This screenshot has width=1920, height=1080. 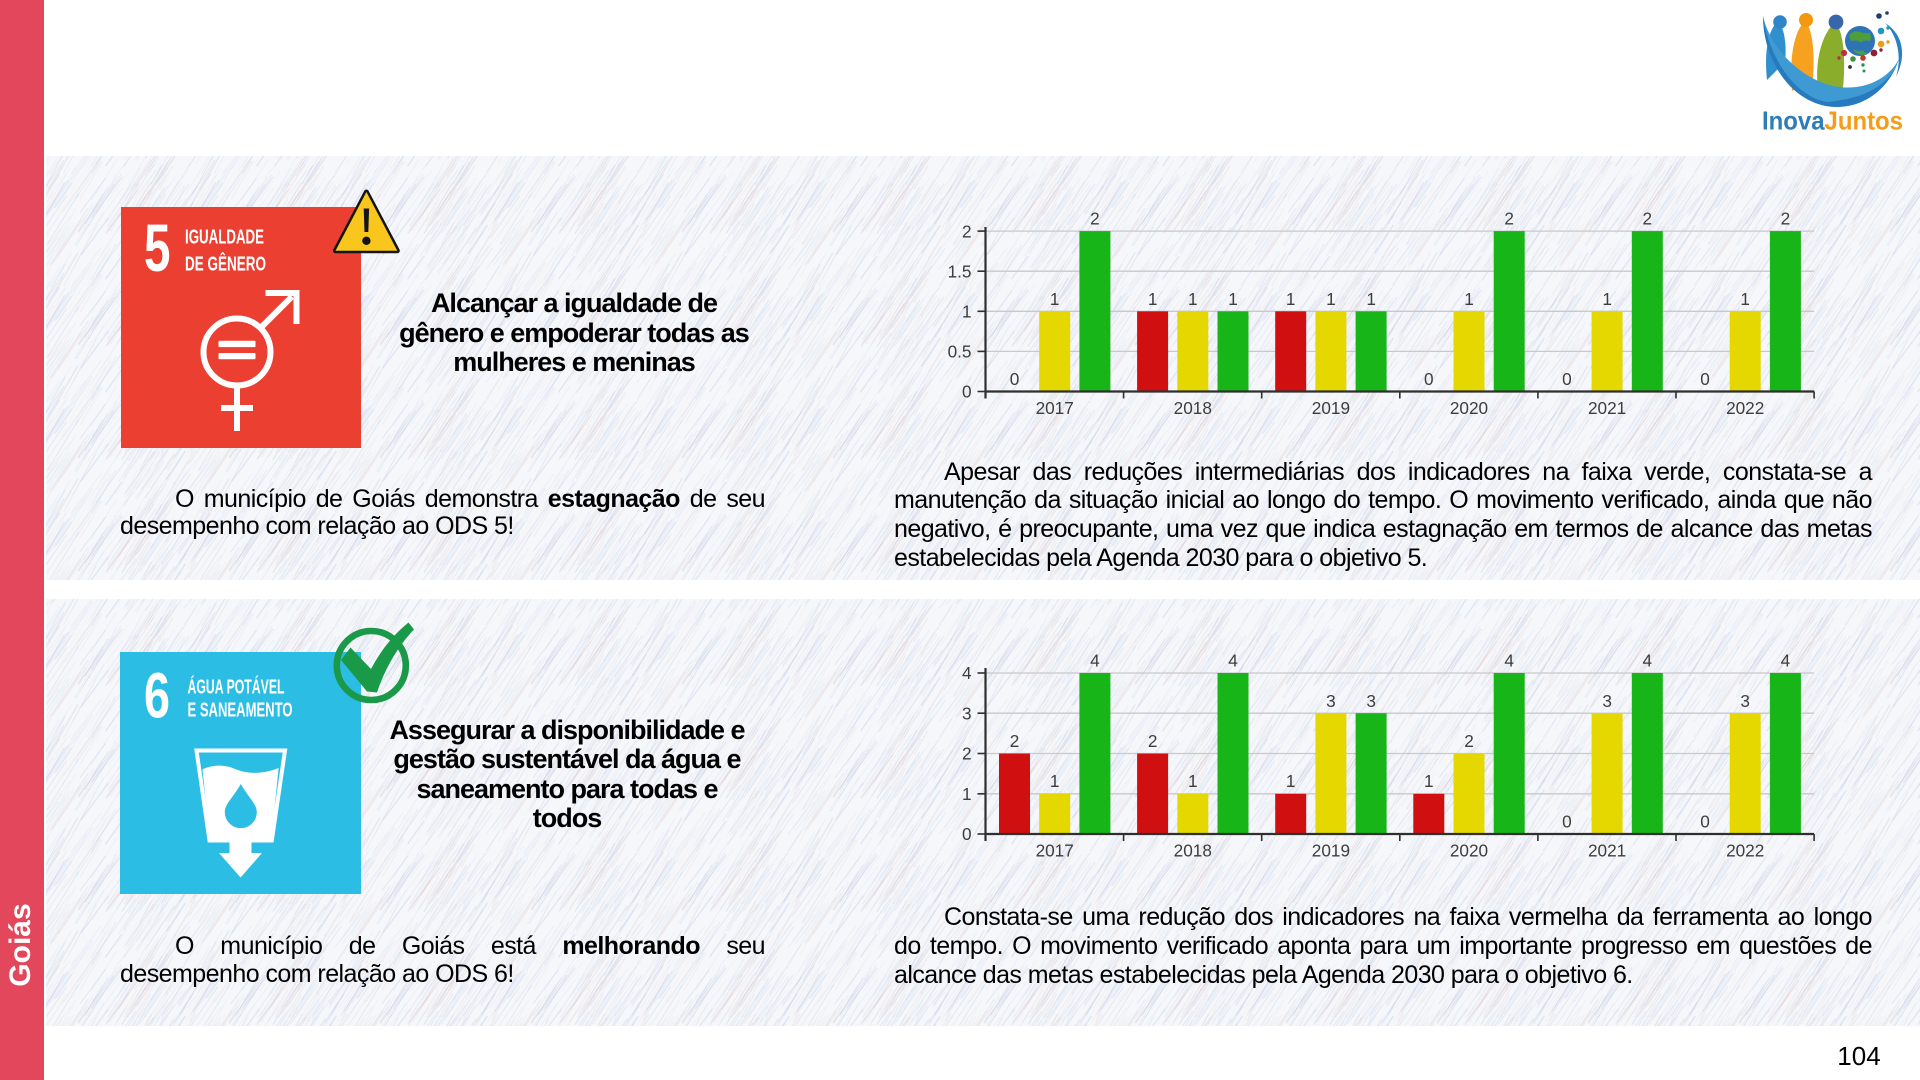 What do you see at coordinates (225, 264) in the screenshot?
I see `svg-text: DE GÊNERO` at bounding box center [225, 264].